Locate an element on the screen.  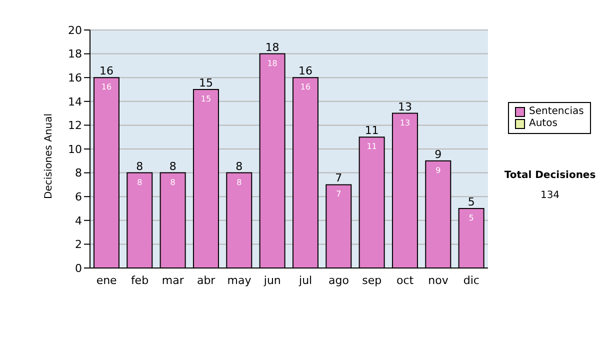
y-tick-label: 14 is located at coordinates (75, 101).